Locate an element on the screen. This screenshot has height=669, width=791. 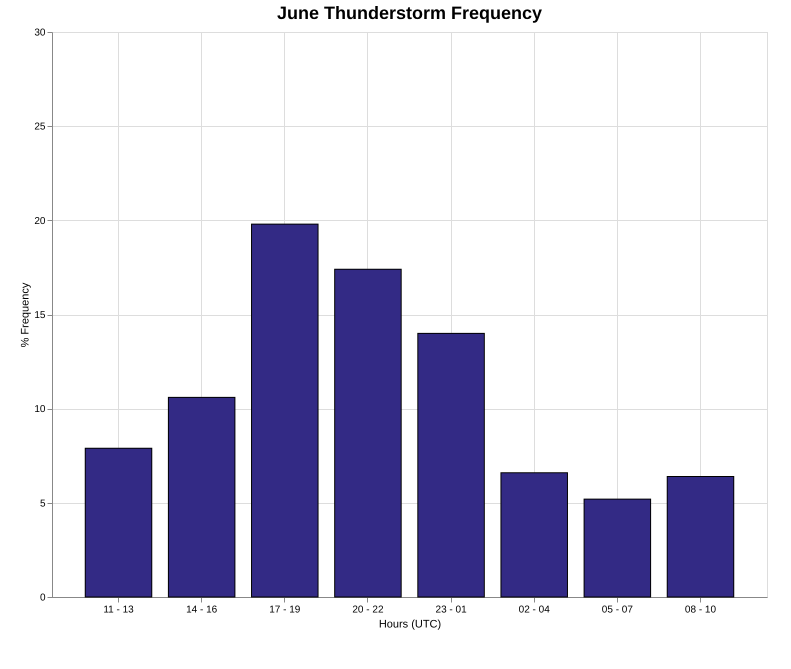
y-tick-label: 20 is located at coordinates (40, 221).